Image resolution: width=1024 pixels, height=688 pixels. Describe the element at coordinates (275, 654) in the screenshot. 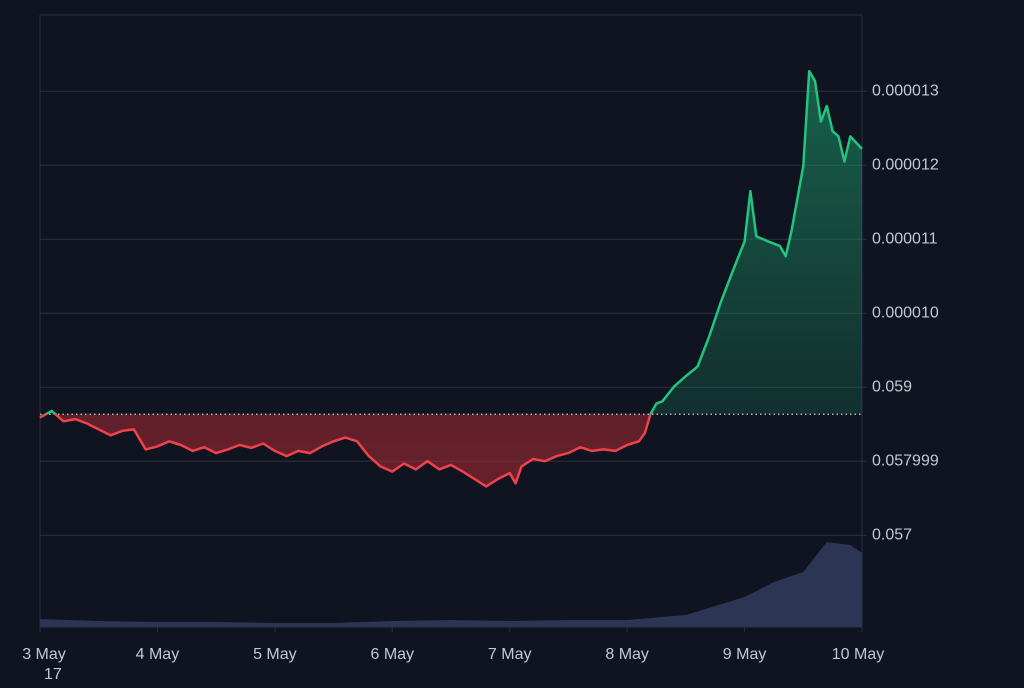

I see `x-tick-label: 5 May` at that location.